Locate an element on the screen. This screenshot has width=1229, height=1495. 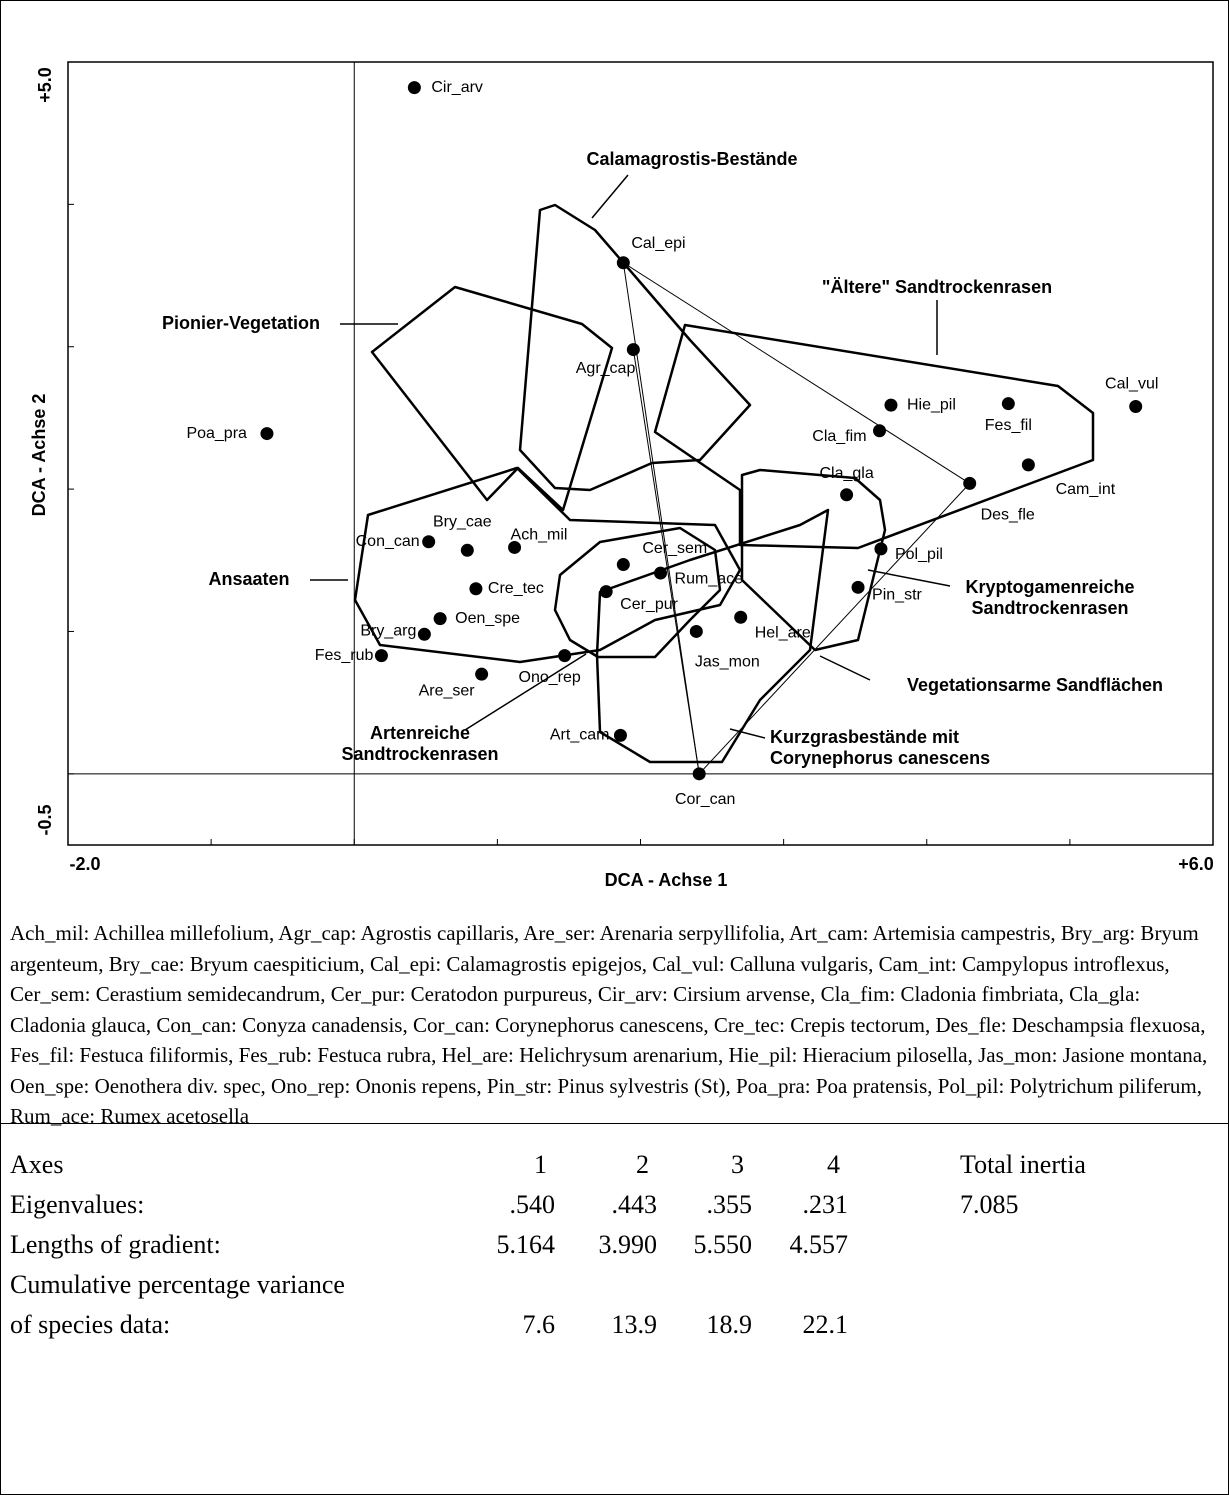
table-rule is located at coordinates (614, 1123).